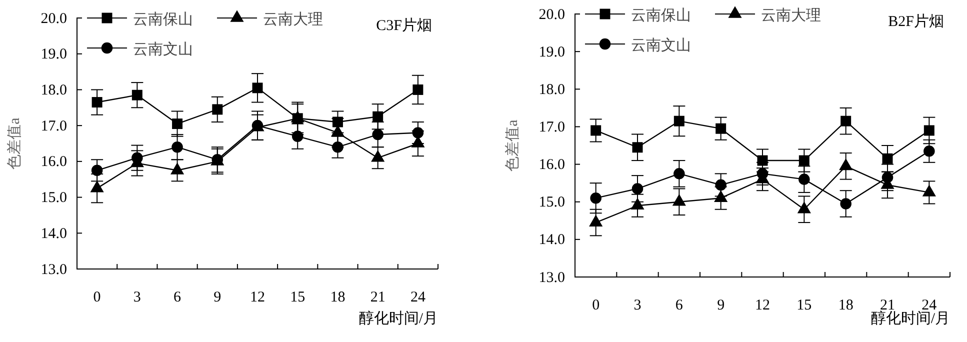  What do you see at coordinates (378, 298) in the screenshot?
I see `x-tick-label: 21` at bounding box center [378, 298].